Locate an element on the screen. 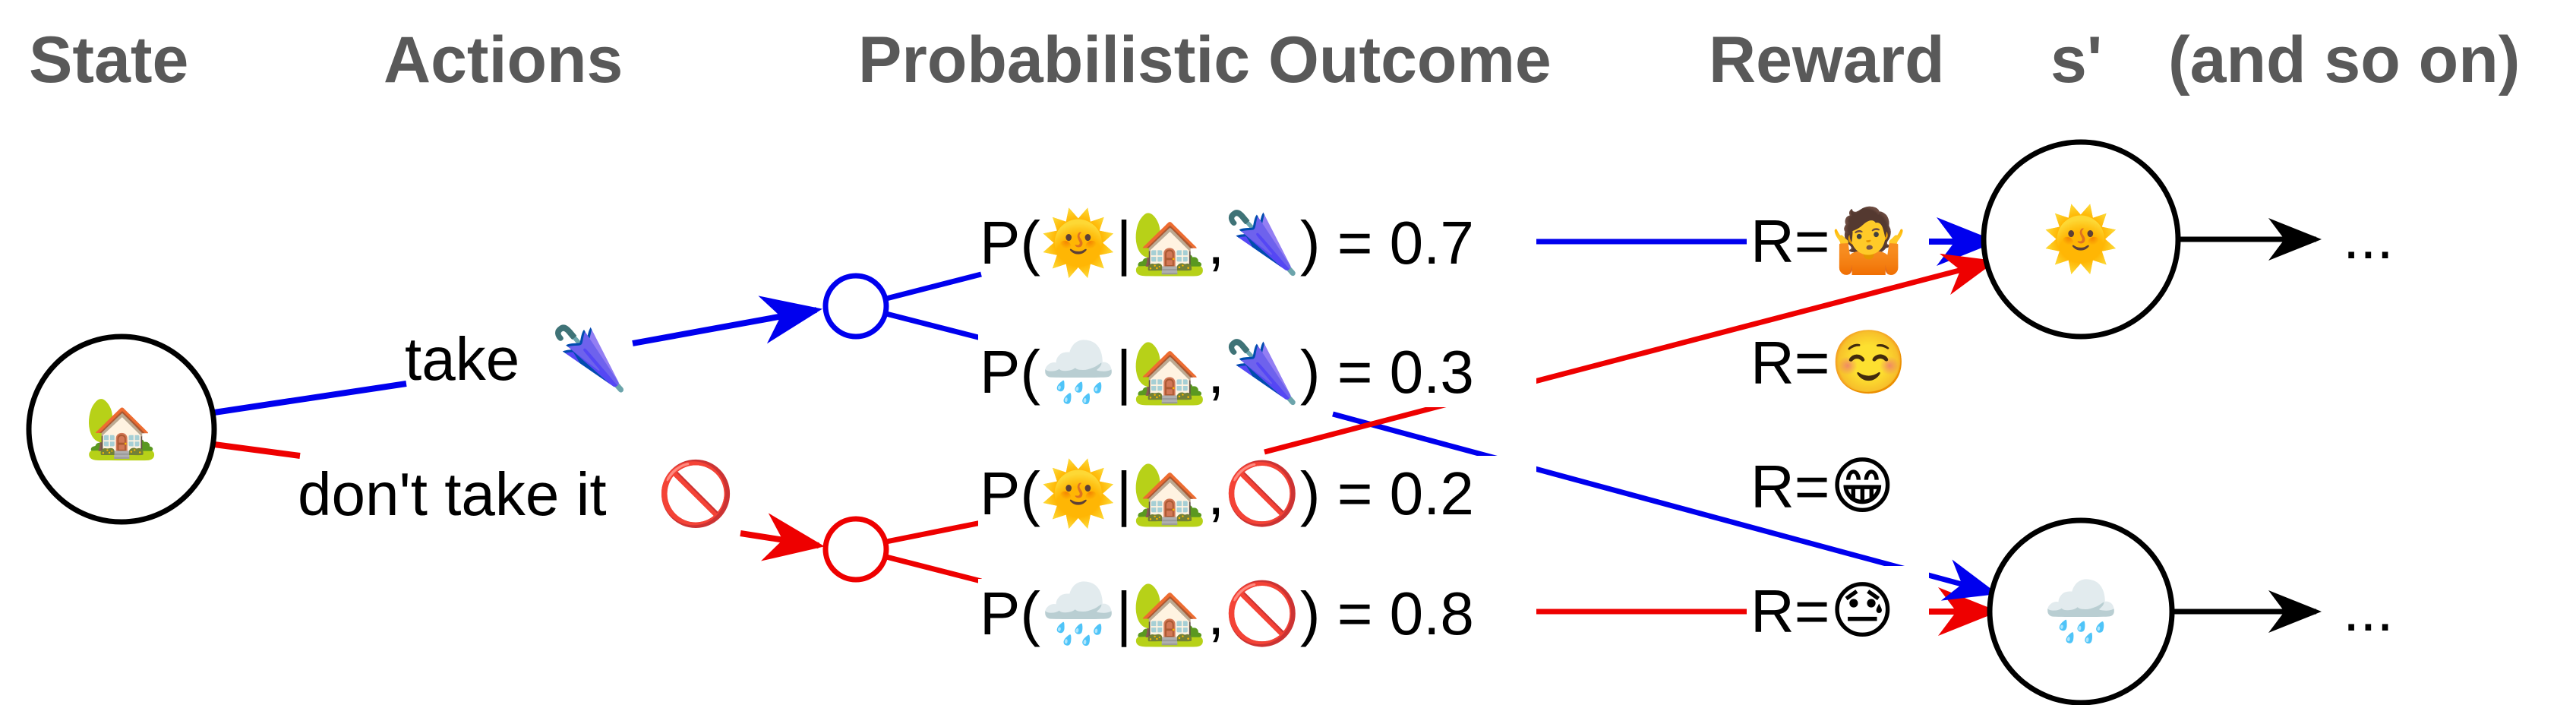 Image resolution: width=2576 pixels, height=705 pixels. outcome-3-backing is located at coordinates (1257, 492).